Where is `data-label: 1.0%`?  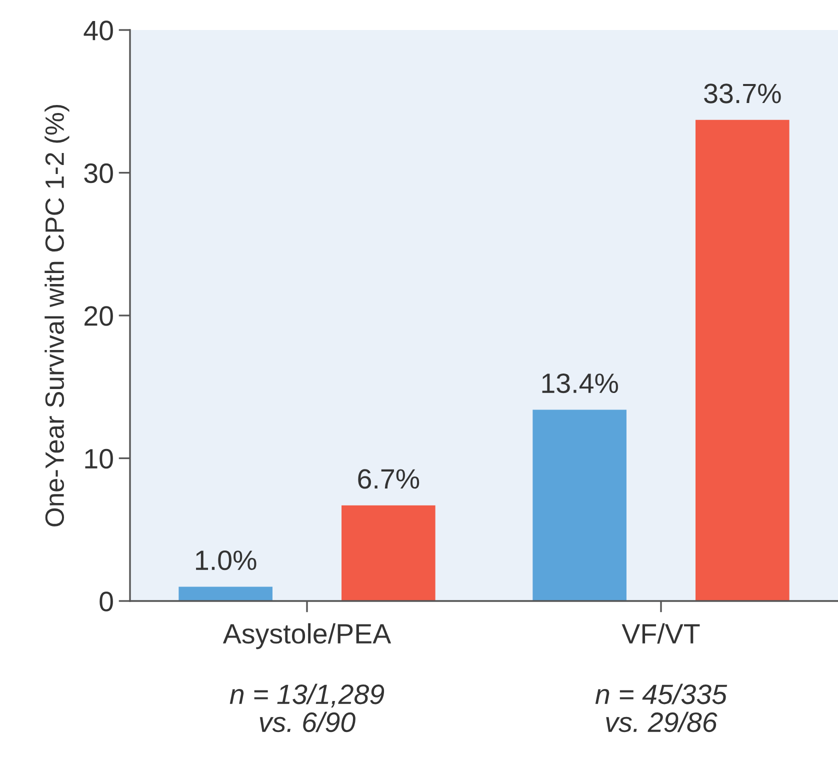
data-label: 1.0% is located at coordinates (226, 560).